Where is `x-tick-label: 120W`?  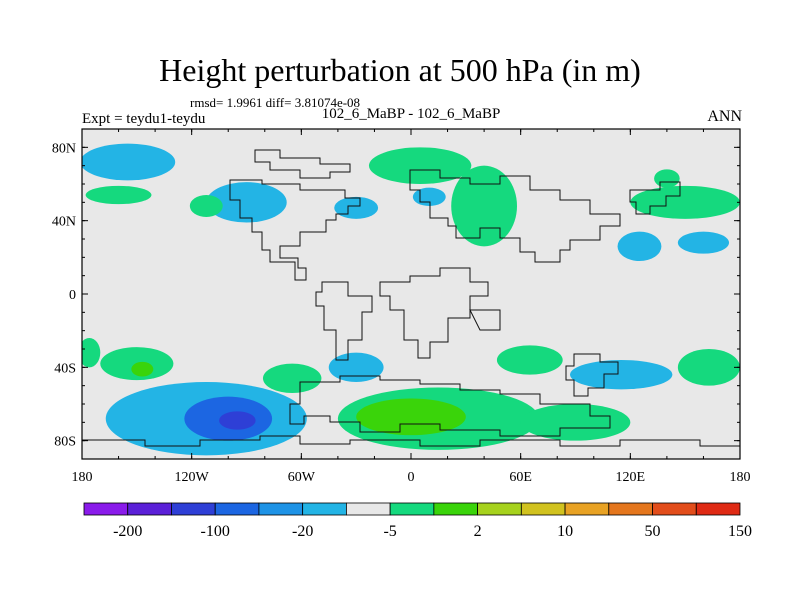 x-tick-label: 120W is located at coordinates (192, 477).